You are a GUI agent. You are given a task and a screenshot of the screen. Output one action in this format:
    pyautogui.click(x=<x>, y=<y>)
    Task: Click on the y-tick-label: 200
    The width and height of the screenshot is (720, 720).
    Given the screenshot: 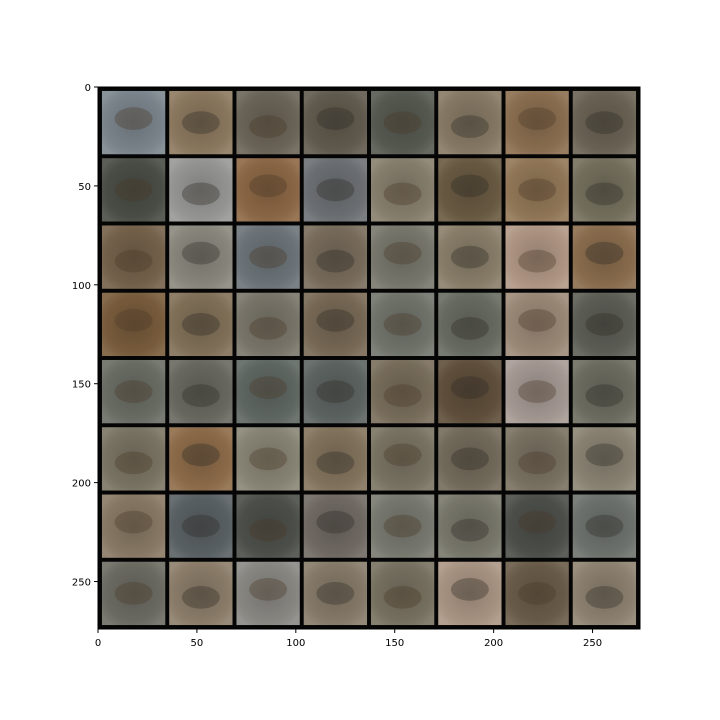 What is the action you would take?
    pyautogui.click(x=81, y=484)
    